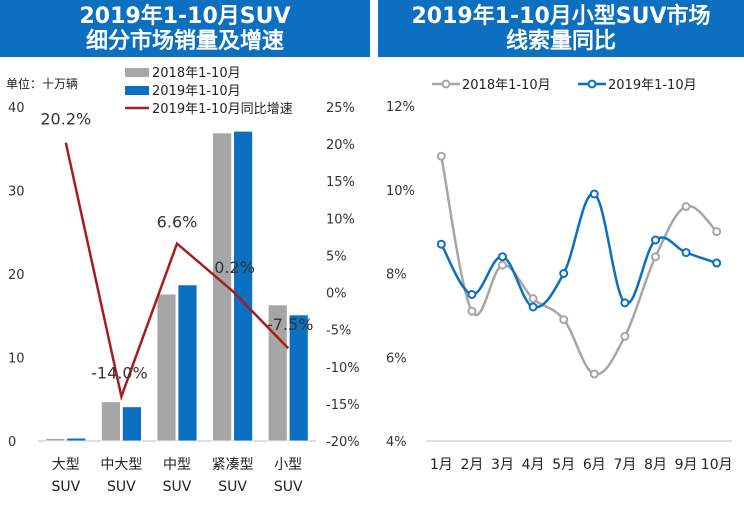  What do you see at coordinates (560, 41) in the screenshot?
I see `right-chart-title-line2: 线索量同比` at bounding box center [560, 41].